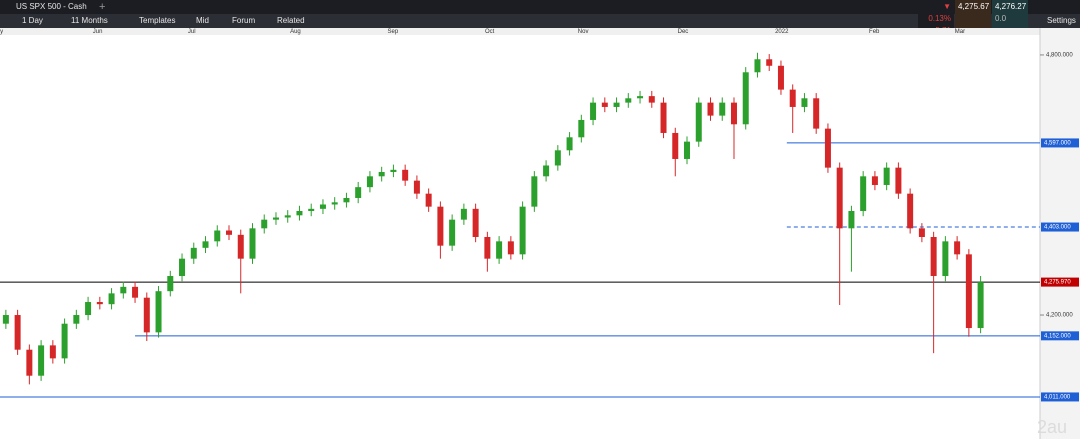 The height and width of the screenshot is (439, 1080). What do you see at coordinates (291, 20) in the screenshot?
I see `toolbar-button: Related` at bounding box center [291, 20].